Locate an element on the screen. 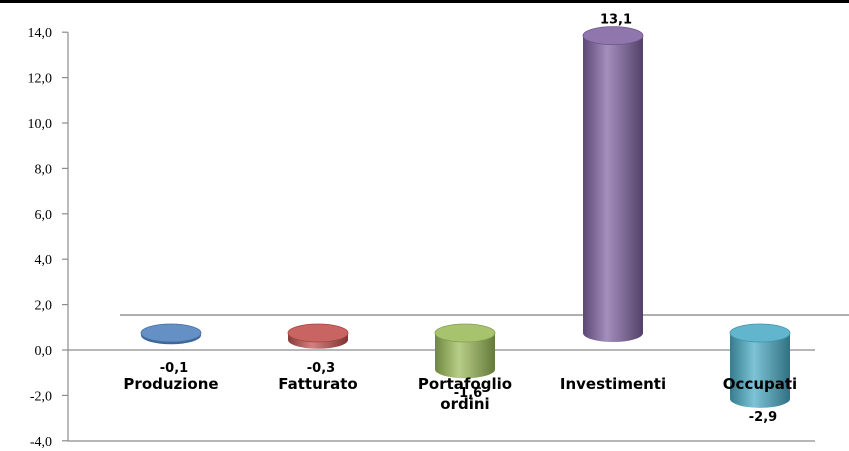 The height and width of the screenshot is (451, 849). category-label: Produzione is located at coordinates (170, 384).